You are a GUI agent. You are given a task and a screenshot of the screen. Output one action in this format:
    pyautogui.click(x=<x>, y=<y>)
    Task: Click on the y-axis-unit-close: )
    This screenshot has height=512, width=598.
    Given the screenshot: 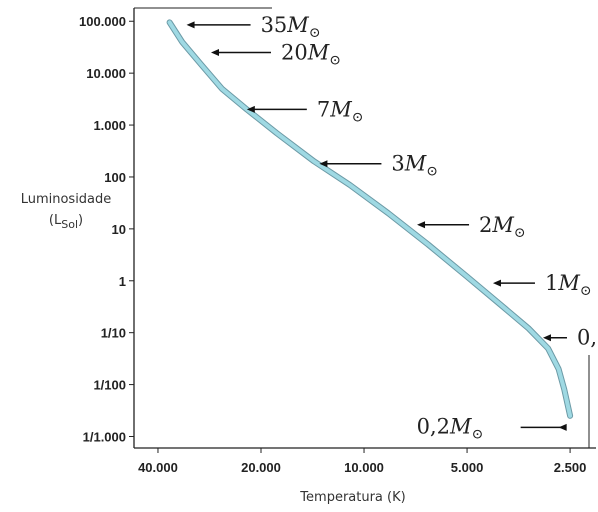 What is the action you would take?
    pyautogui.click(x=80, y=220)
    